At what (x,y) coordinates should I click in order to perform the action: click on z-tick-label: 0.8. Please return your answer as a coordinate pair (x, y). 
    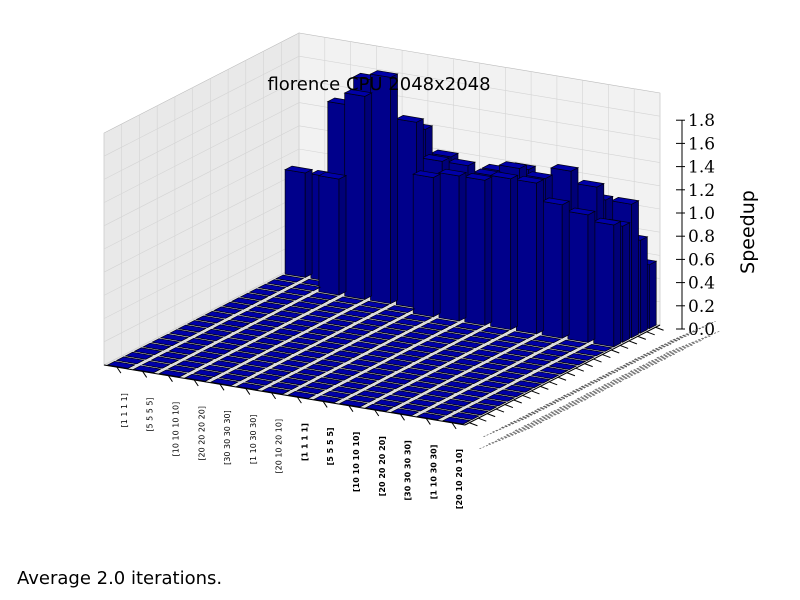
    Looking at the image, I should click on (701, 237).